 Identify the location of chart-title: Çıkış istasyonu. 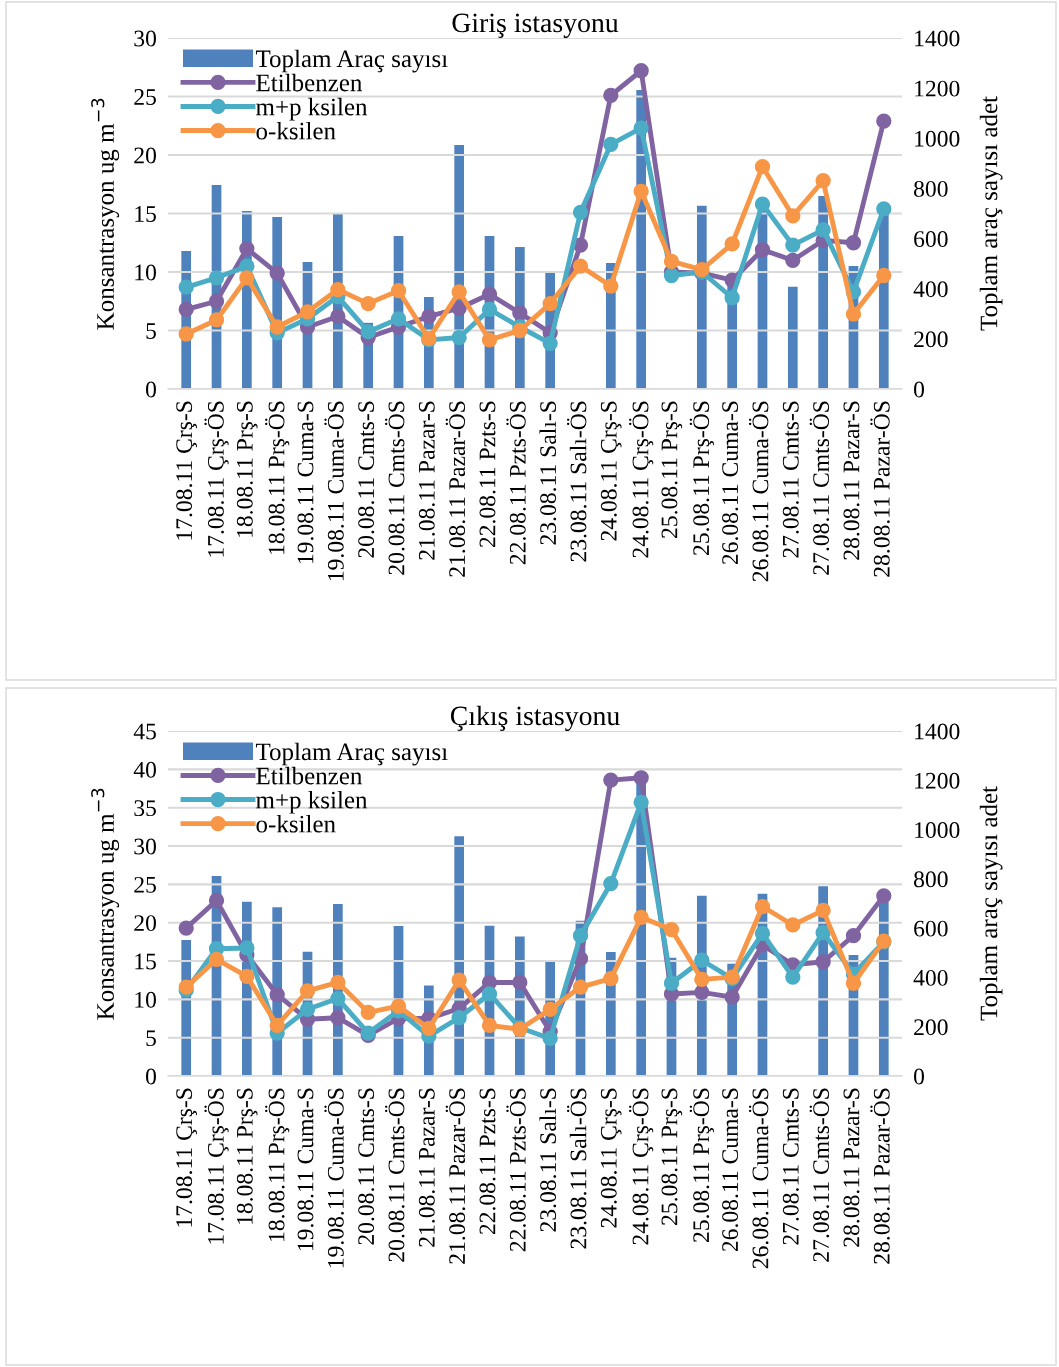
(535, 718).